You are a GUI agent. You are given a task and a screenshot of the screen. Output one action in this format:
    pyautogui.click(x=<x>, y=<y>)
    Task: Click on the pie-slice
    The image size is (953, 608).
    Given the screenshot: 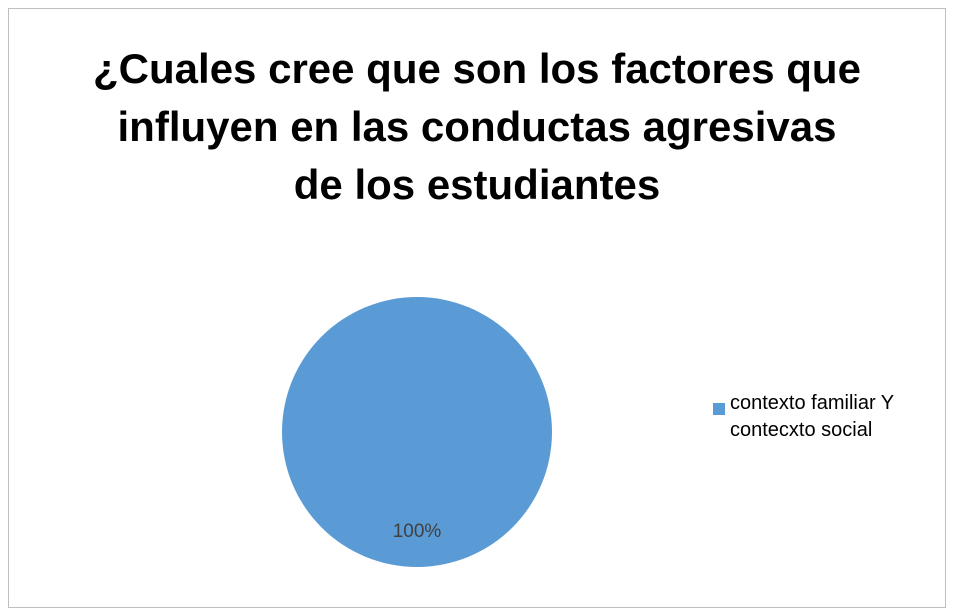 What is the action you would take?
    pyautogui.click(x=417, y=432)
    